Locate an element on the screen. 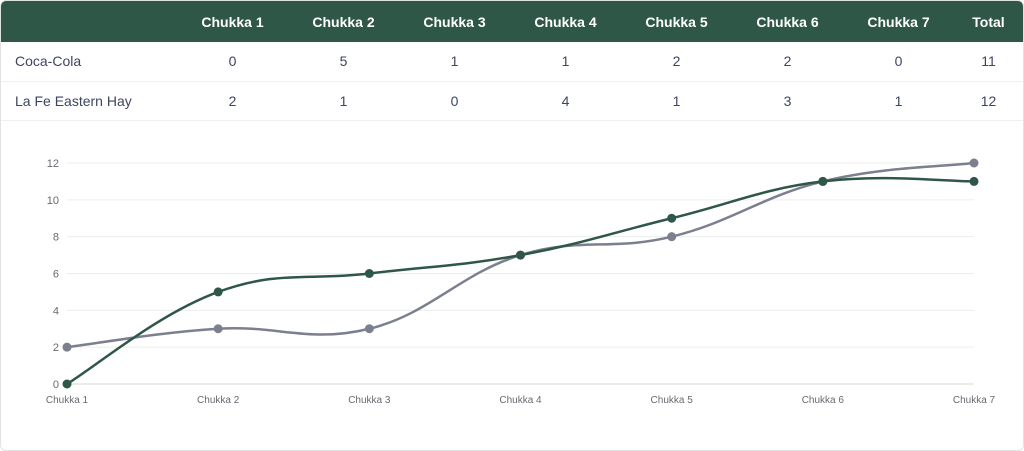 This screenshot has width=1024, height=451. y-tick-label: 2 is located at coordinates (56, 348).